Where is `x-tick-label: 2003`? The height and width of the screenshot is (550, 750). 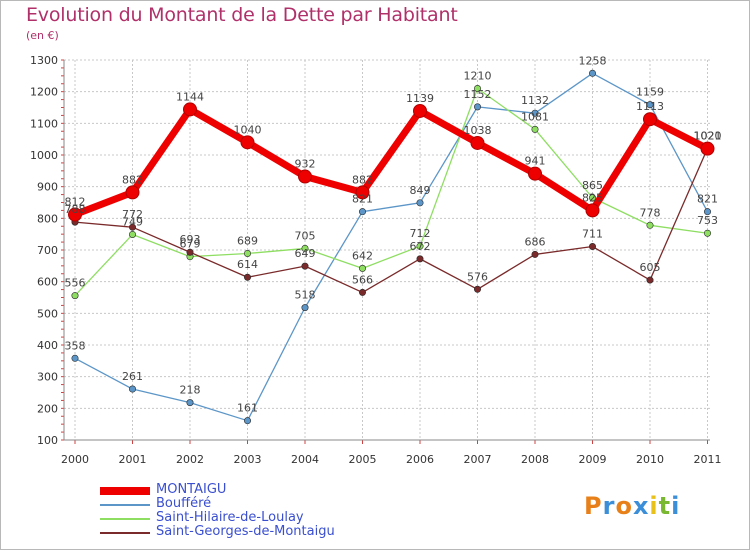
x-tick-label: 2003 is located at coordinates (248, 459).